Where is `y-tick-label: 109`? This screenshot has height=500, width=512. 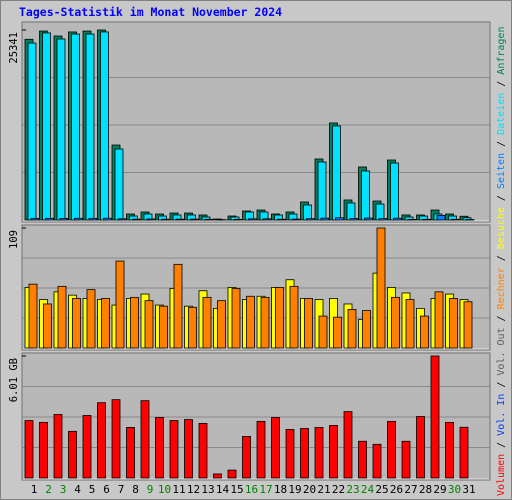
y-tick-label: 109 is located at coordinates (14, 239).